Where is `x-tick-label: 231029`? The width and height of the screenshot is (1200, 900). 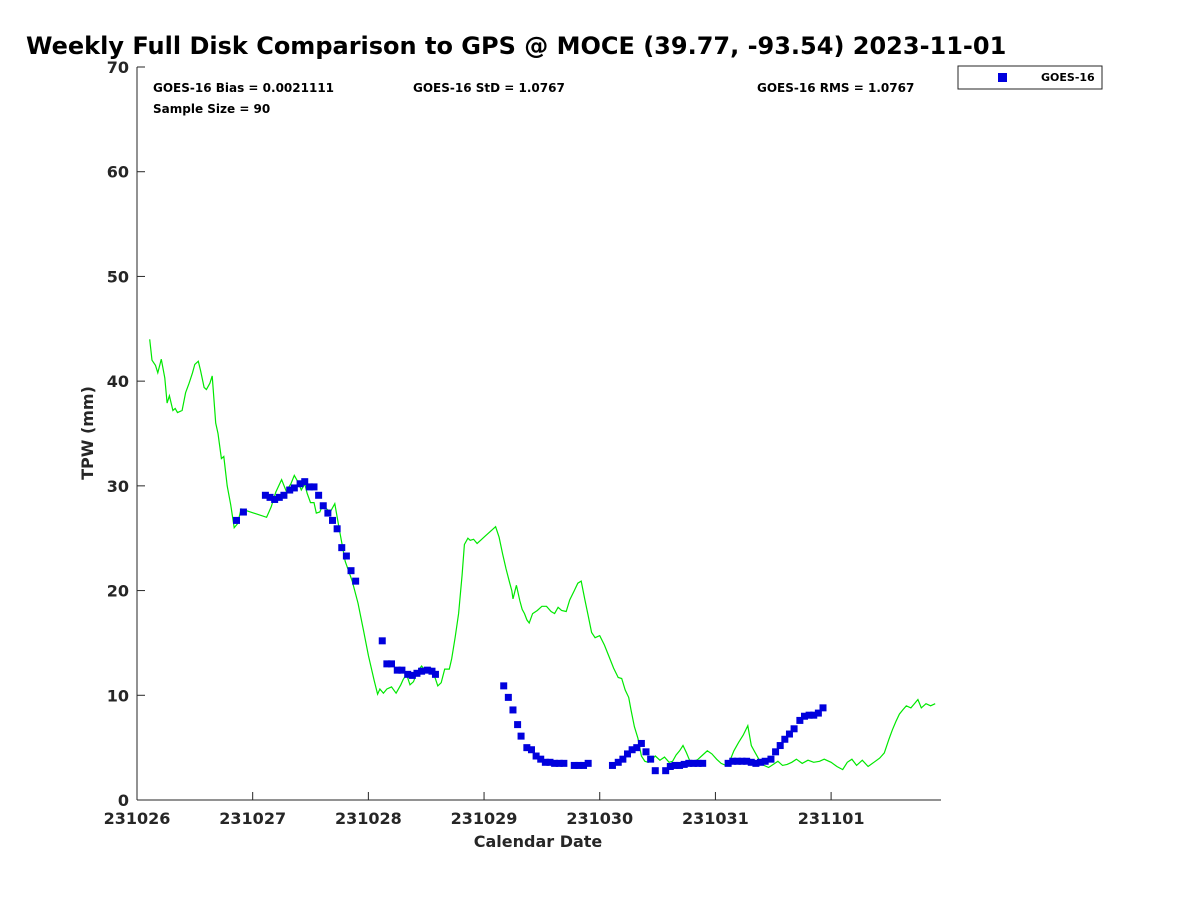 x-tick-label: 231029 is located at coordinates (484, 818).